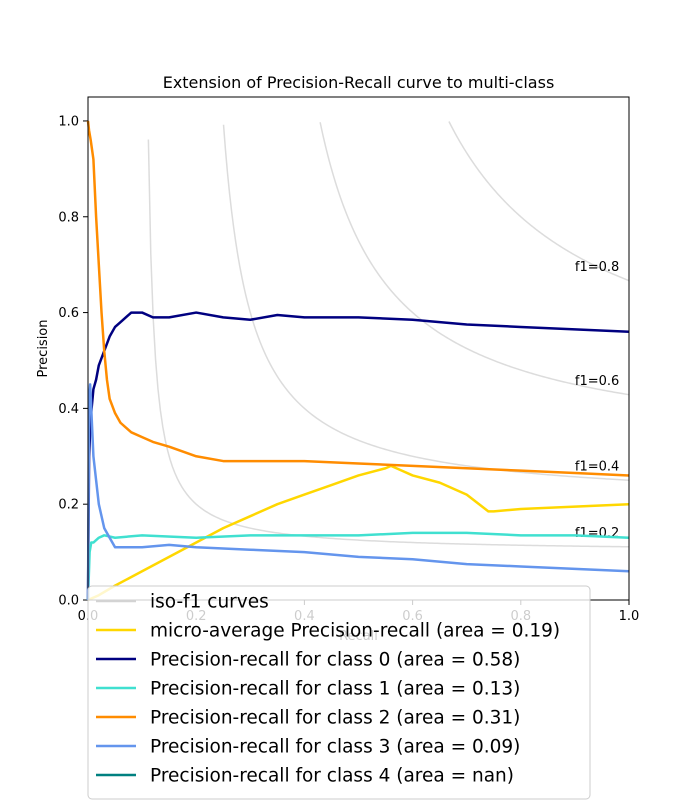  Describe the element at coordinates (43, 348) in the screenshot. I see `y-axis-label: Precision` at that location.